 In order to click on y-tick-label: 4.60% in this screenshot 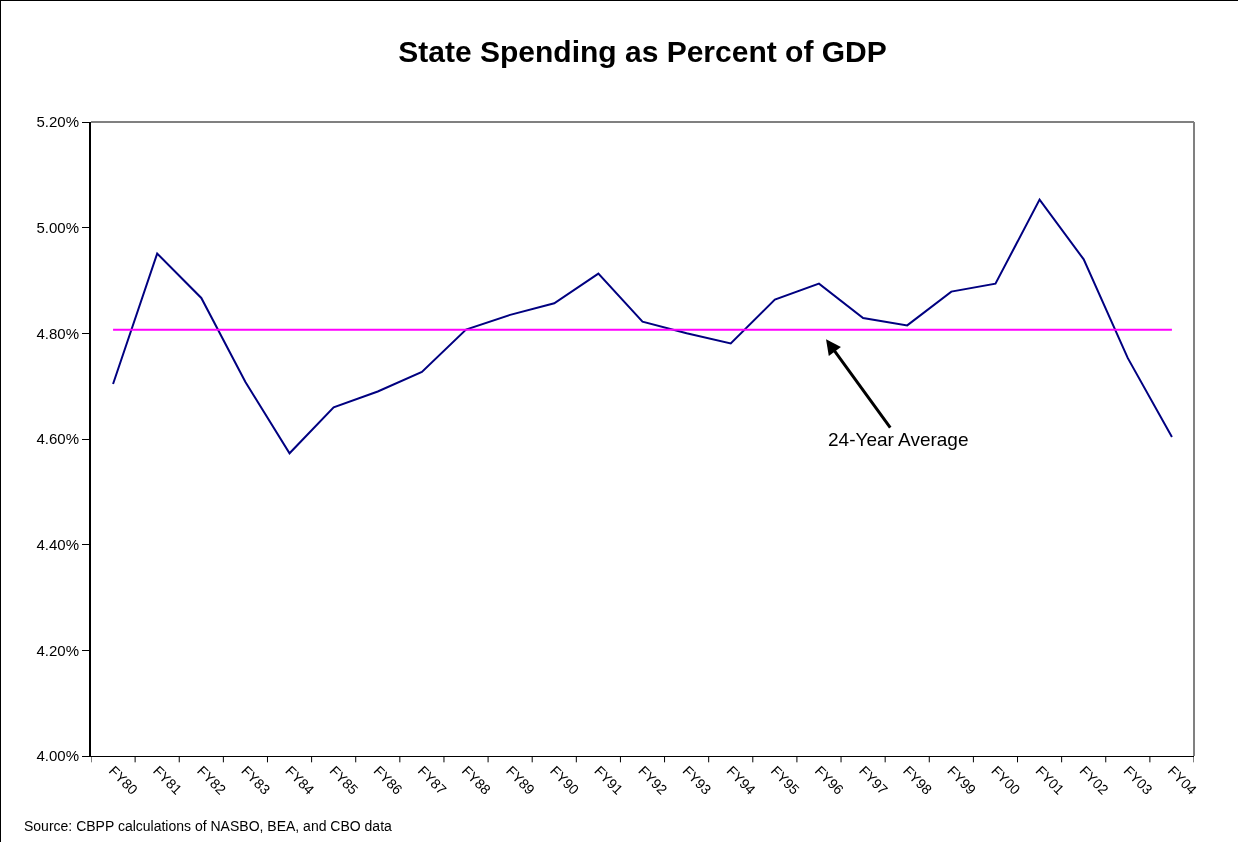, I will do `click(57, 439)`.